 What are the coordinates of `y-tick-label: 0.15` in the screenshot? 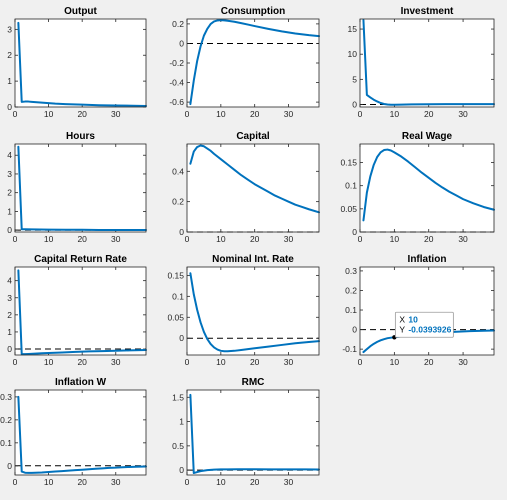 It's located at (175, 275).